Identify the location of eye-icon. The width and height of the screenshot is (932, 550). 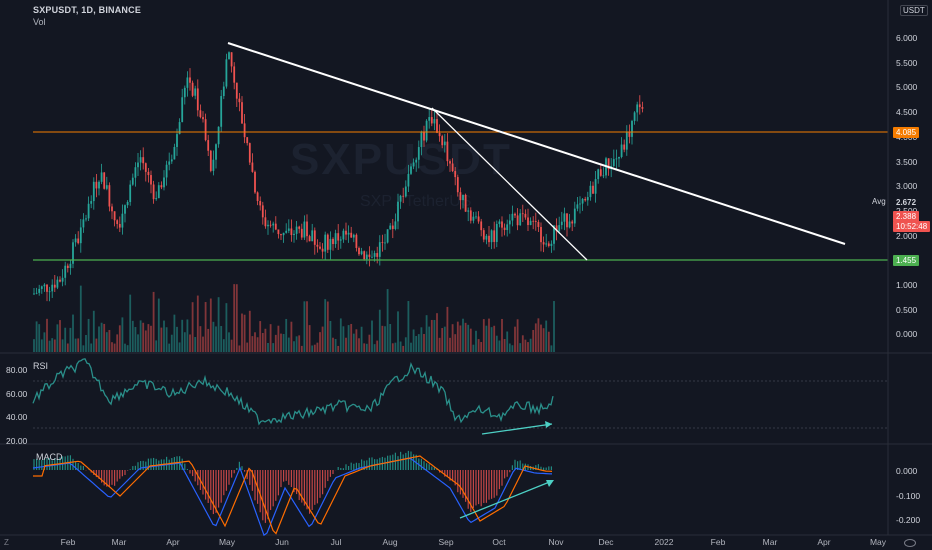
(910, 543).